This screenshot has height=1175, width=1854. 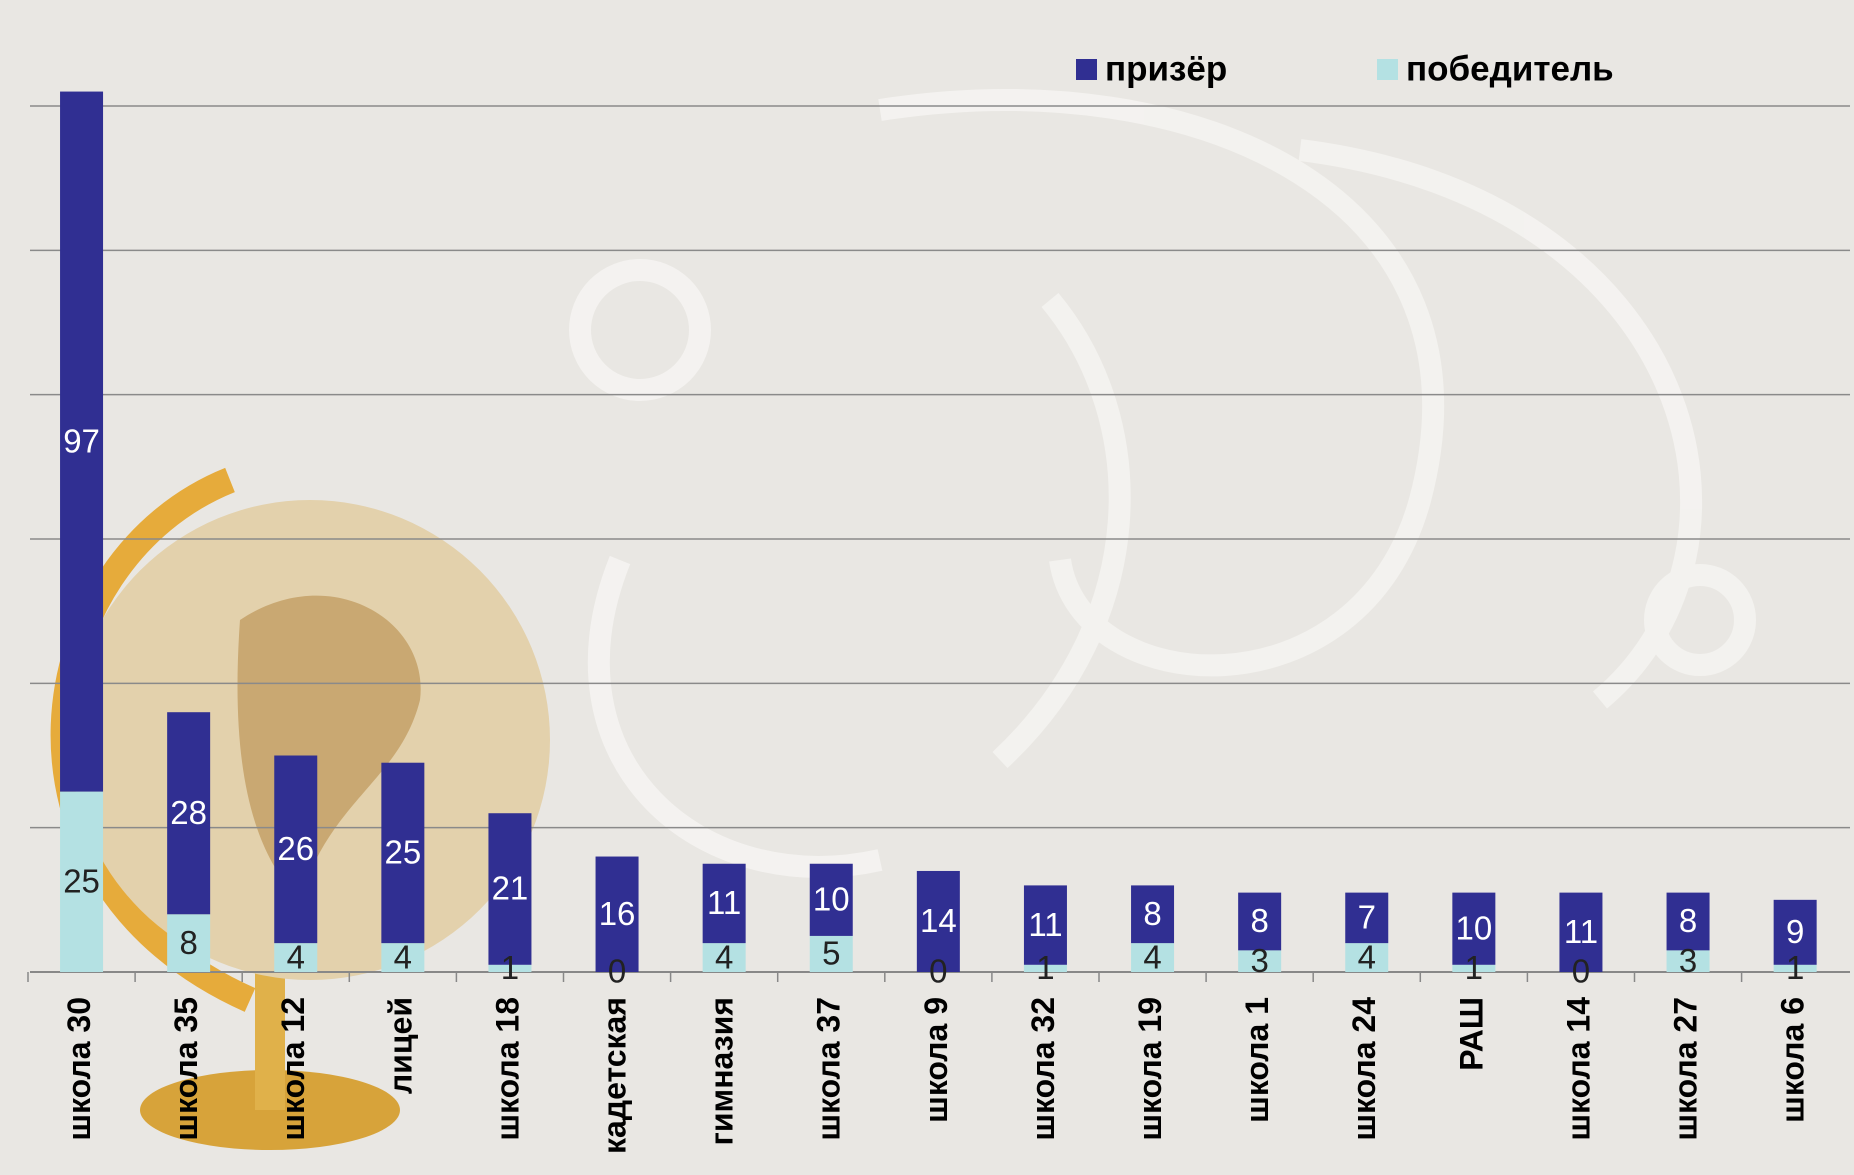 I want to click on x-tick-label: школа 6, so click(x=1793, y=1060).